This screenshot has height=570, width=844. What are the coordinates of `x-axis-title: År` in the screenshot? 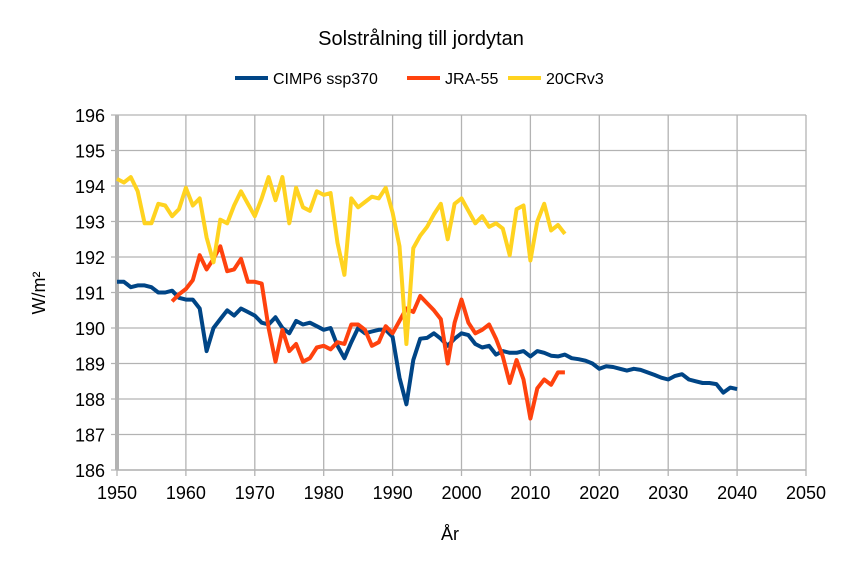 It's located at (450, 534).